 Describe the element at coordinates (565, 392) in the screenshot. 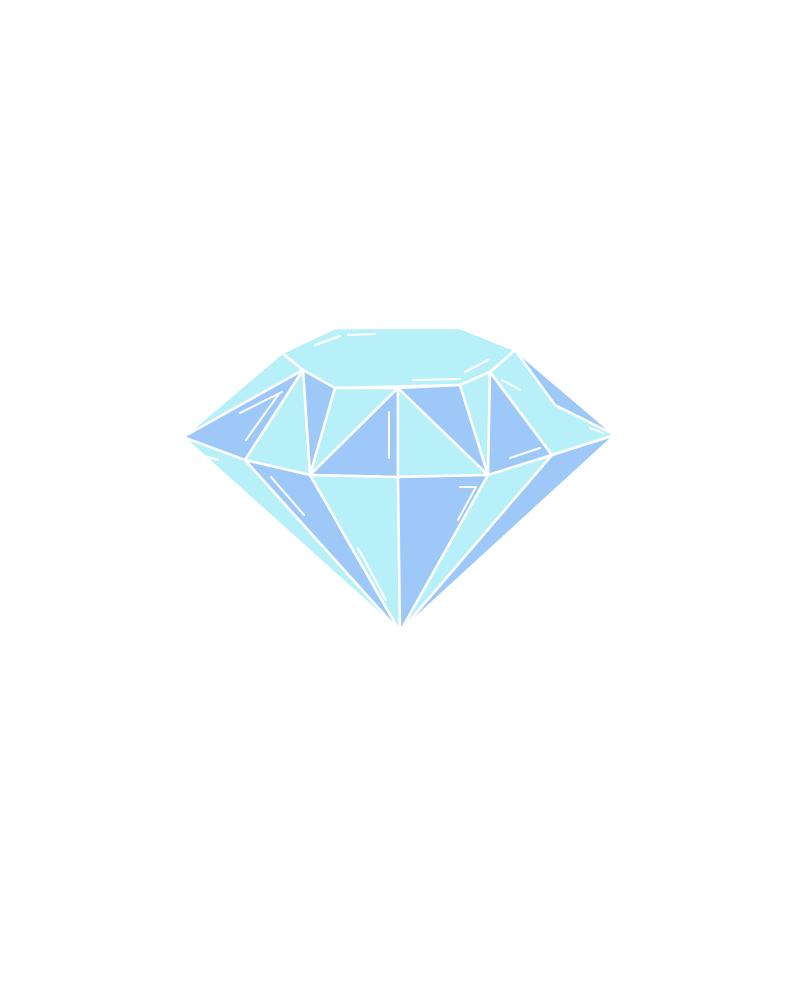

I see `facet-crown-right-far` at that location.